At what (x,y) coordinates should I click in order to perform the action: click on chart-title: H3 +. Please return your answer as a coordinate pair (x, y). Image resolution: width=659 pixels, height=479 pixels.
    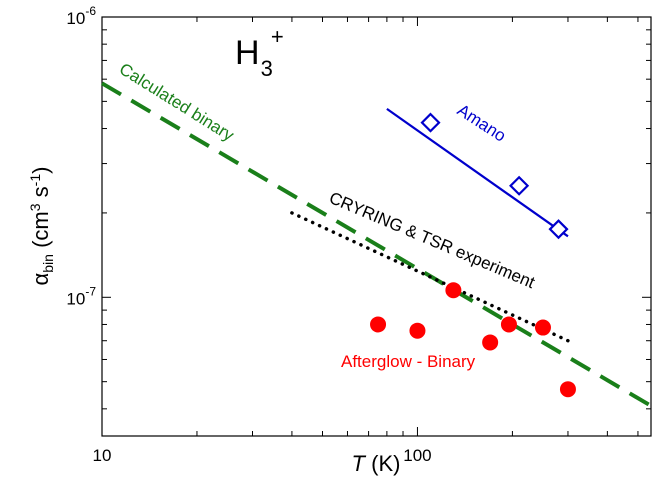
    Looking at the image, I should click on (259, 52).